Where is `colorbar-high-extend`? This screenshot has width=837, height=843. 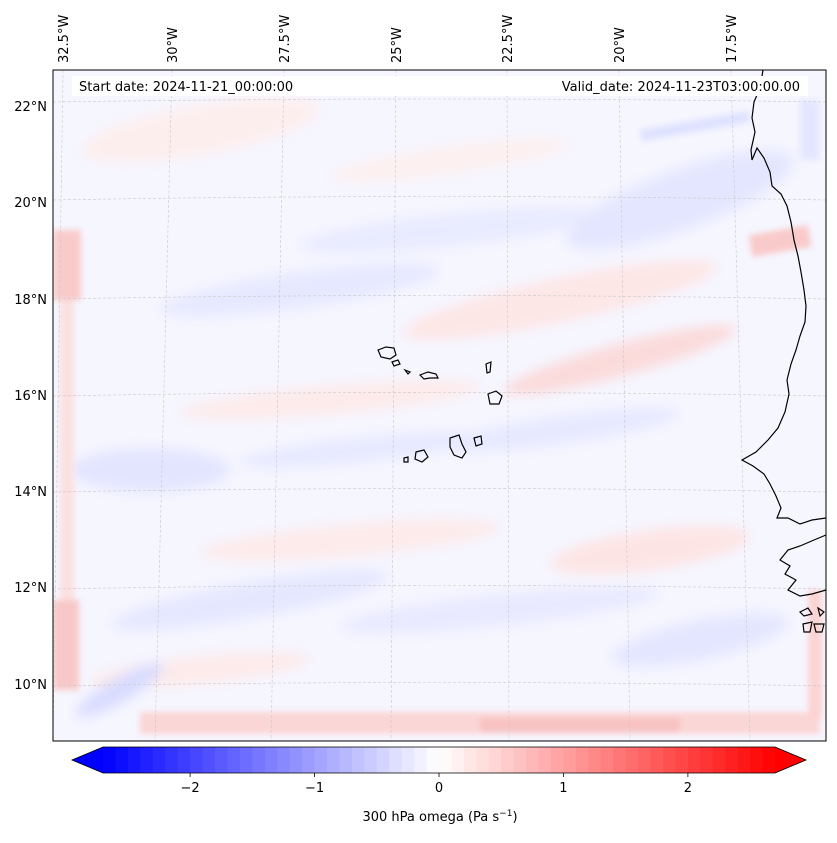 colorbar-high-extend is located at coordinates (790, 760).